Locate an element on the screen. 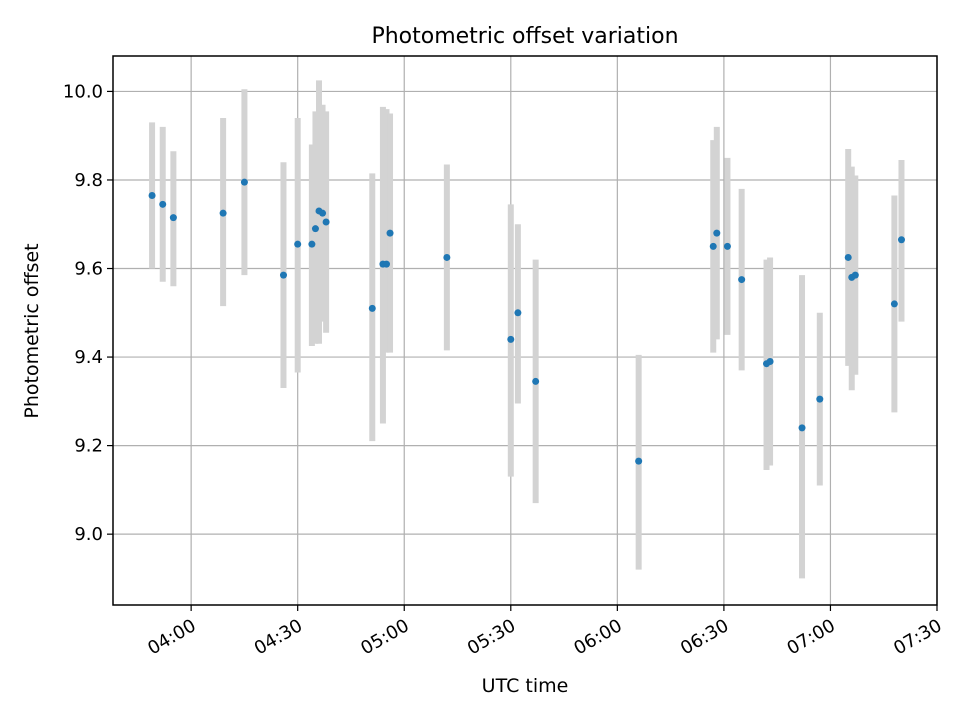 Image resolution: width=960 pixels, height=720 pixels. x-tick-label: 04:00 is located at coordinates (171, 637).